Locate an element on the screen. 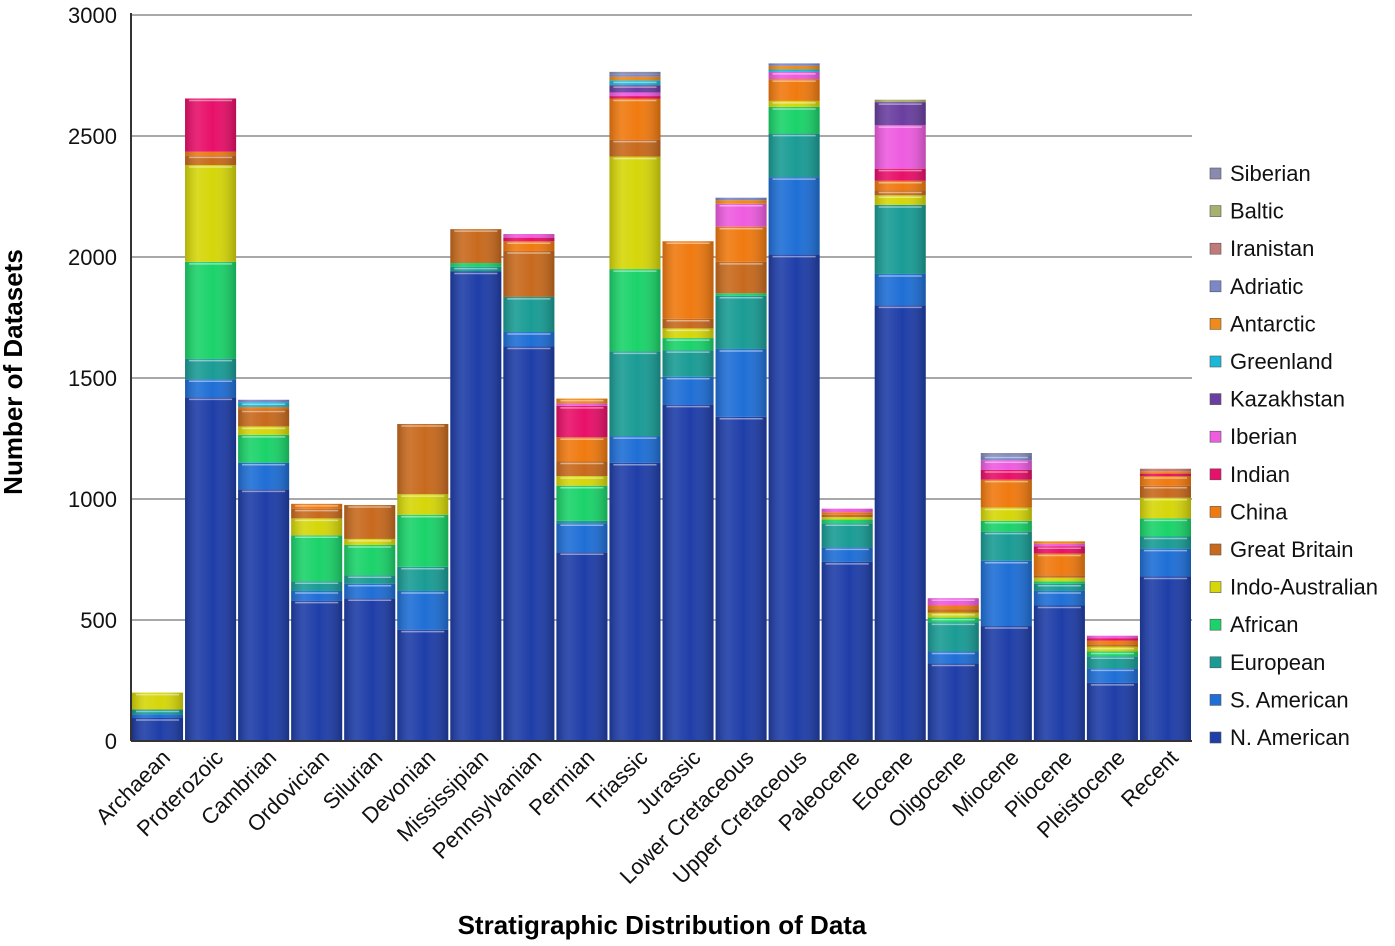  y-tick-label: 3000 is located at coordinates (92, 15).